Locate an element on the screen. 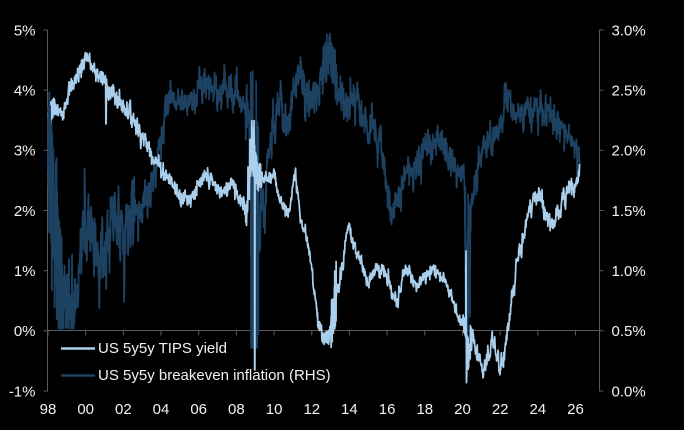  svg-text: 5% is located at coordinates (25, 30).